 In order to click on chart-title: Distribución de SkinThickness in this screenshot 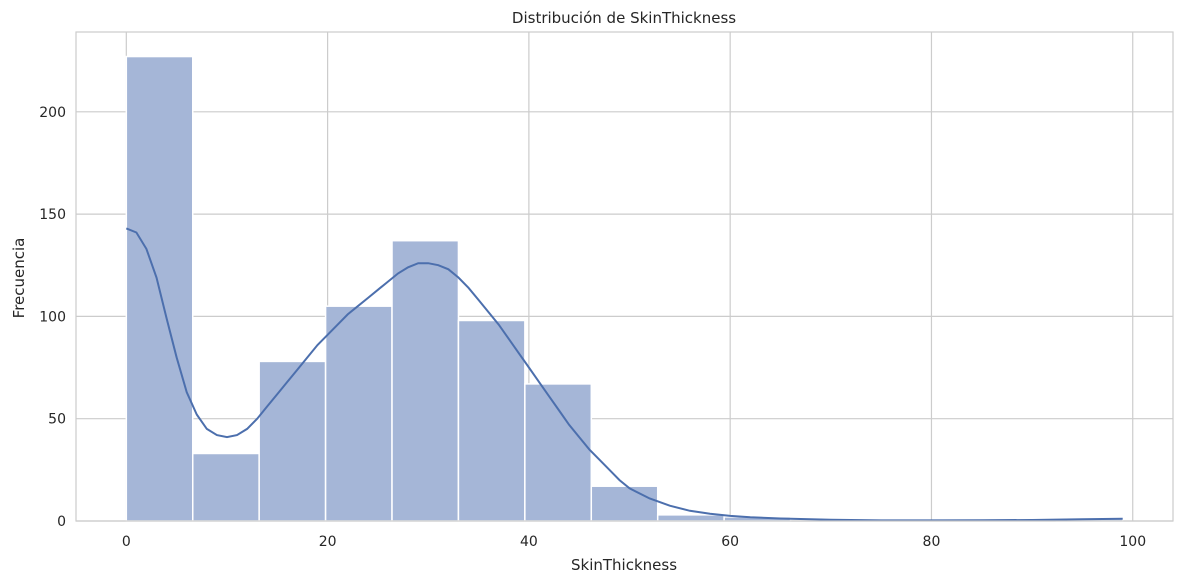, I will do `click(624, 18)`.